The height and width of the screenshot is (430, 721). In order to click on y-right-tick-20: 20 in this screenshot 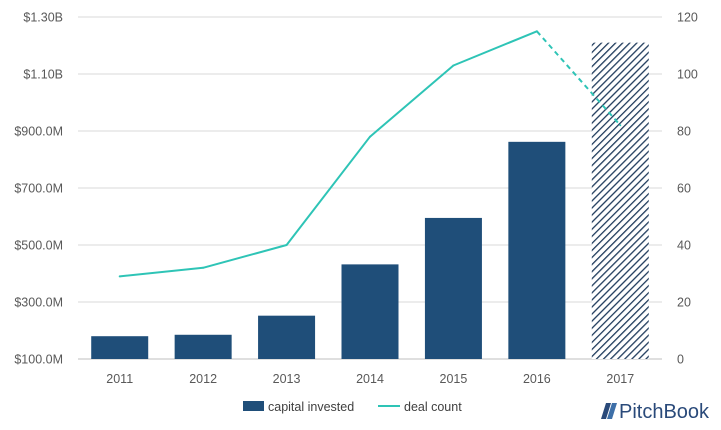, I will do `click(684, 303)`.